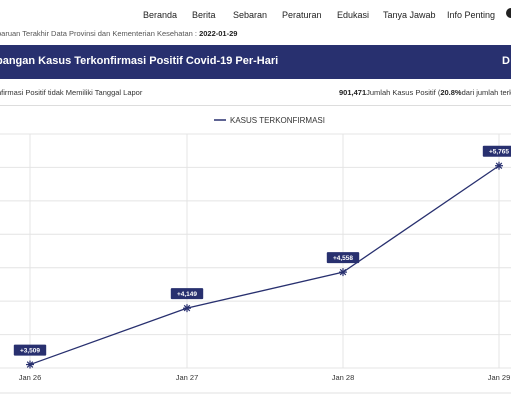 The width and height of the screenshot is (511, 400). I want to click on x-tick-label: Jan 28, so click(343, 377).